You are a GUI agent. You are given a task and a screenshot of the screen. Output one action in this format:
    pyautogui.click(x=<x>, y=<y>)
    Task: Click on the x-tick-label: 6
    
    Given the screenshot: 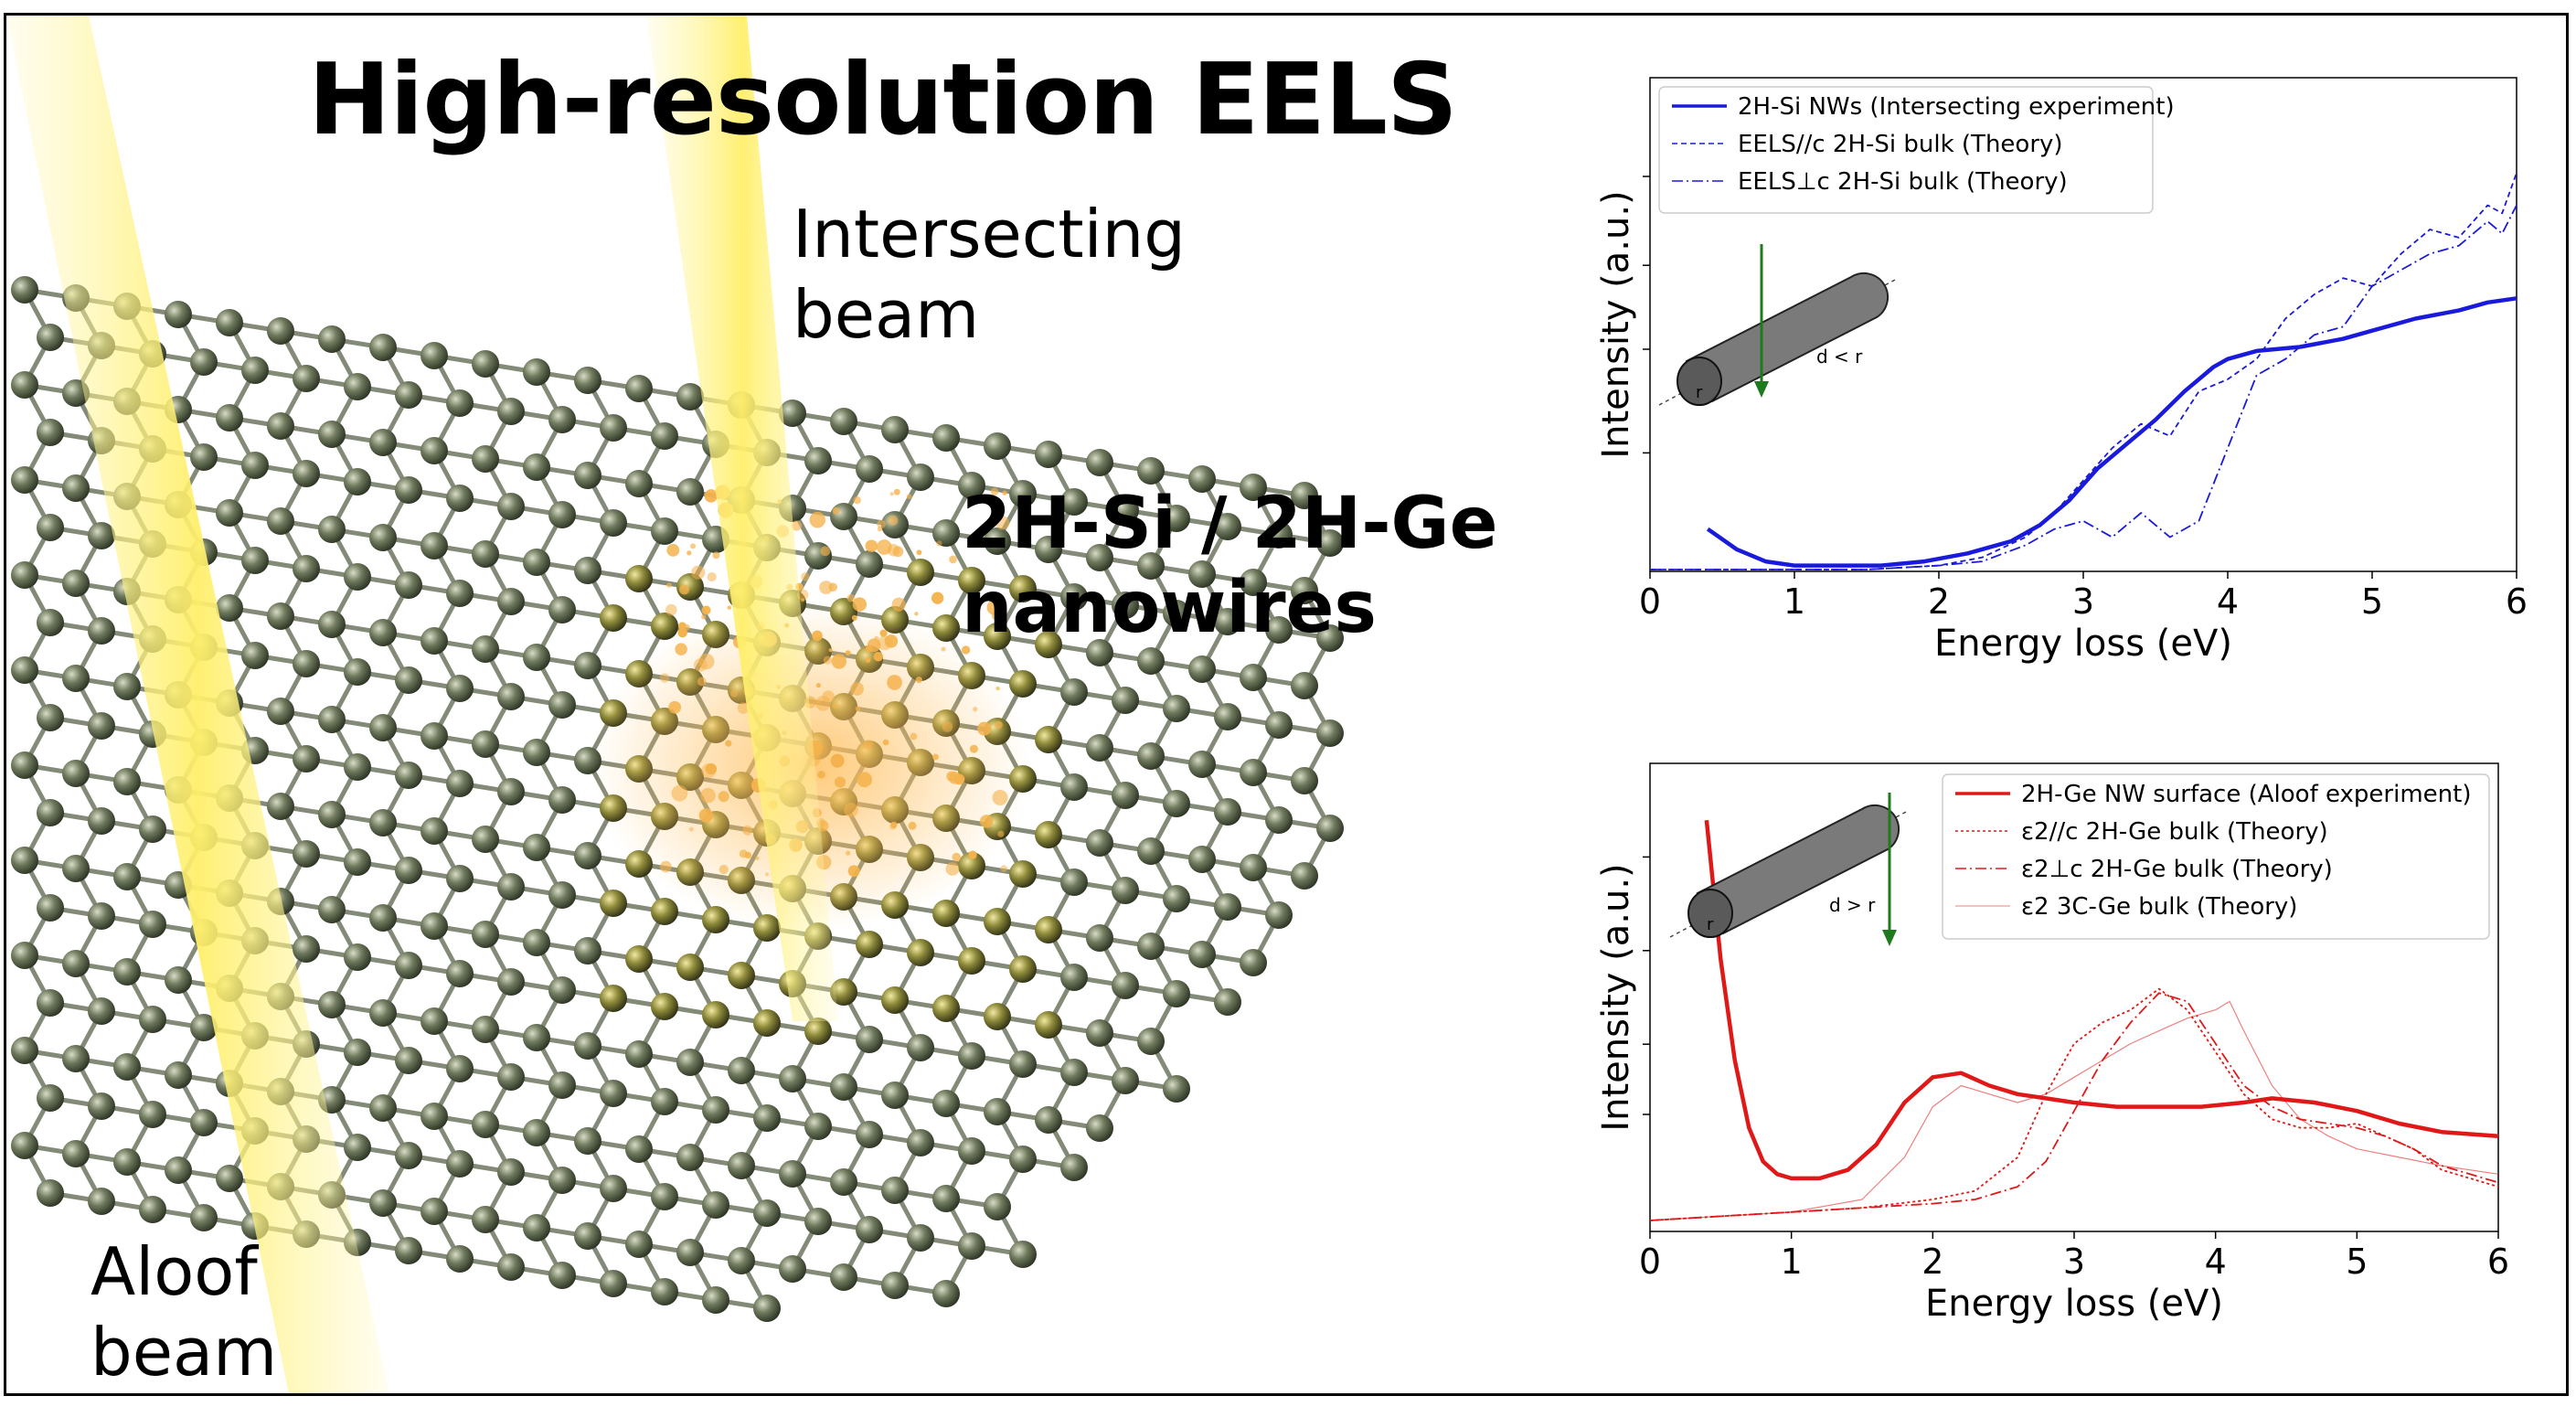 What is the action you would take?
    pyautogui.click(x=2498, y=1262)
    